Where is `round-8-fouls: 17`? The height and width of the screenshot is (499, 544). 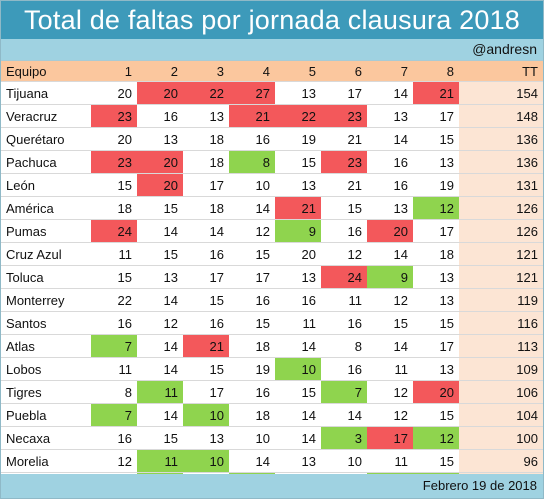
round-8-fouls: 17 is located at coordinates (436, 116).